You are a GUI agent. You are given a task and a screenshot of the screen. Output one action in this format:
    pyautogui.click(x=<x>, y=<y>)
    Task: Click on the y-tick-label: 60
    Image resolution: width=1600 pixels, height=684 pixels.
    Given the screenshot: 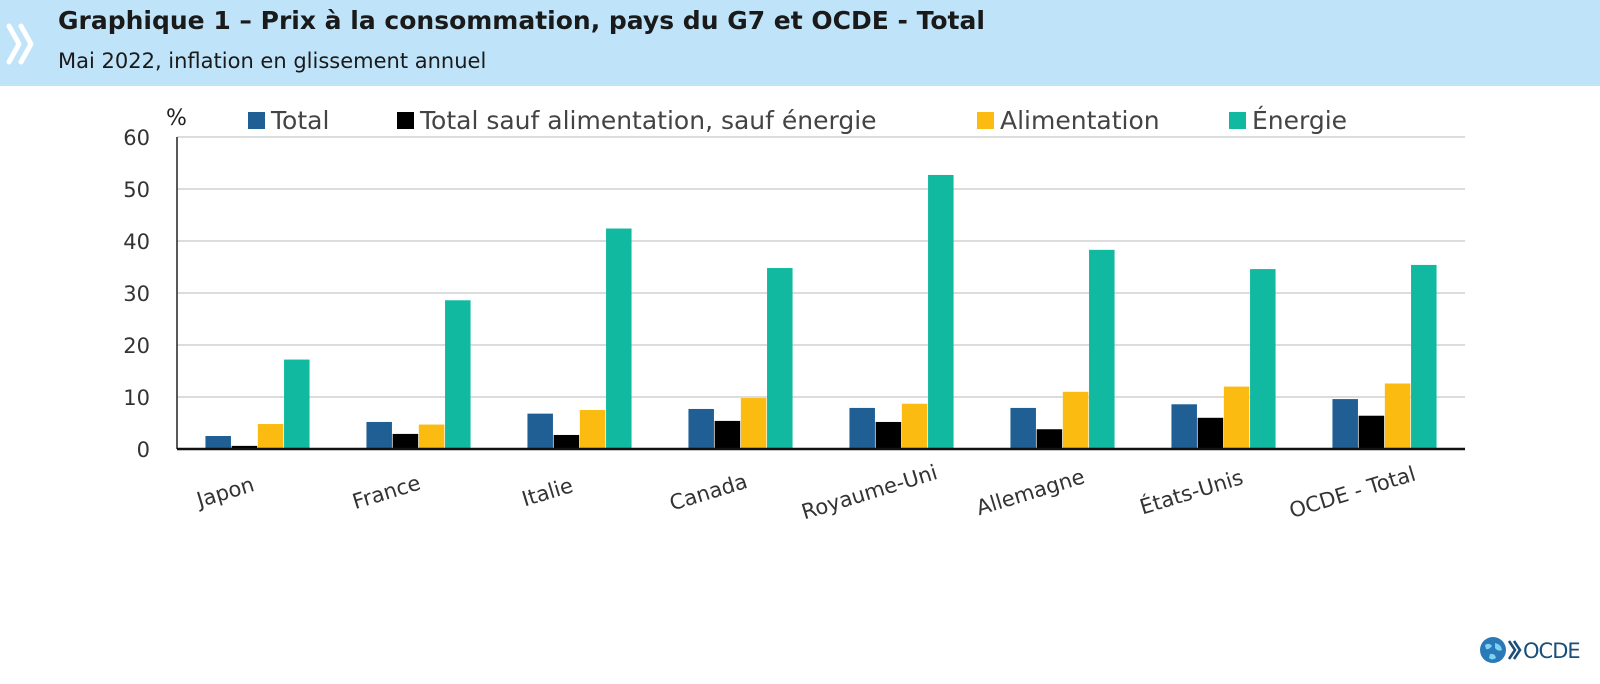 What is the action you would take?
    pyautogui.click(x=136, y=138)
    